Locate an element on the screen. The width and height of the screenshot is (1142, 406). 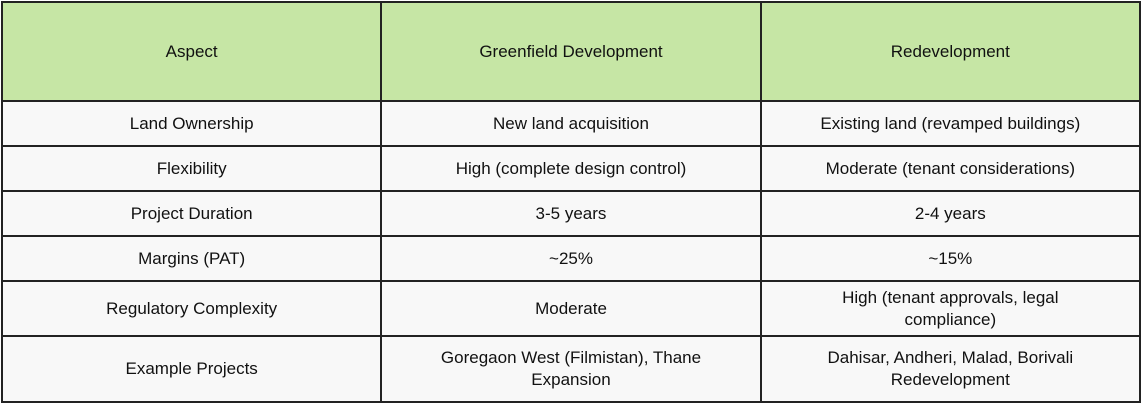
table-row: Project Duration 3-5 years 2-4 years is located at coordinates (571, 213).